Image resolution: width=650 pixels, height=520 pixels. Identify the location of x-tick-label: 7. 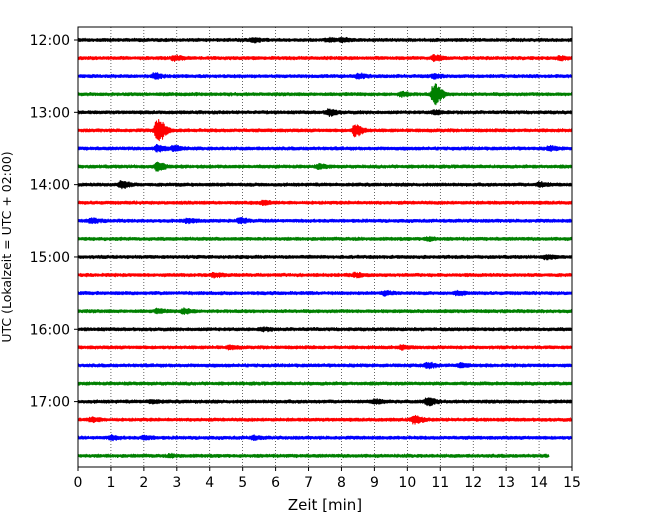
(308, 483).